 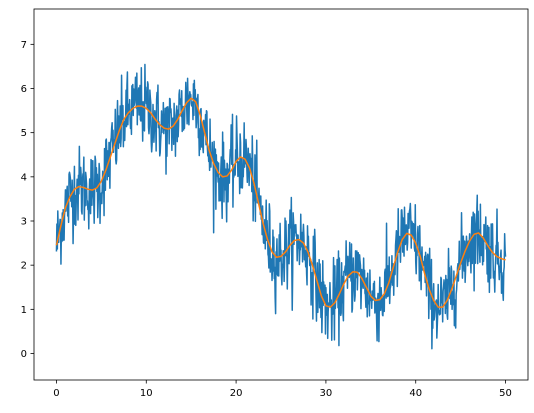 I want to click on y-tick-label: 3, so click(x=24, y=222).